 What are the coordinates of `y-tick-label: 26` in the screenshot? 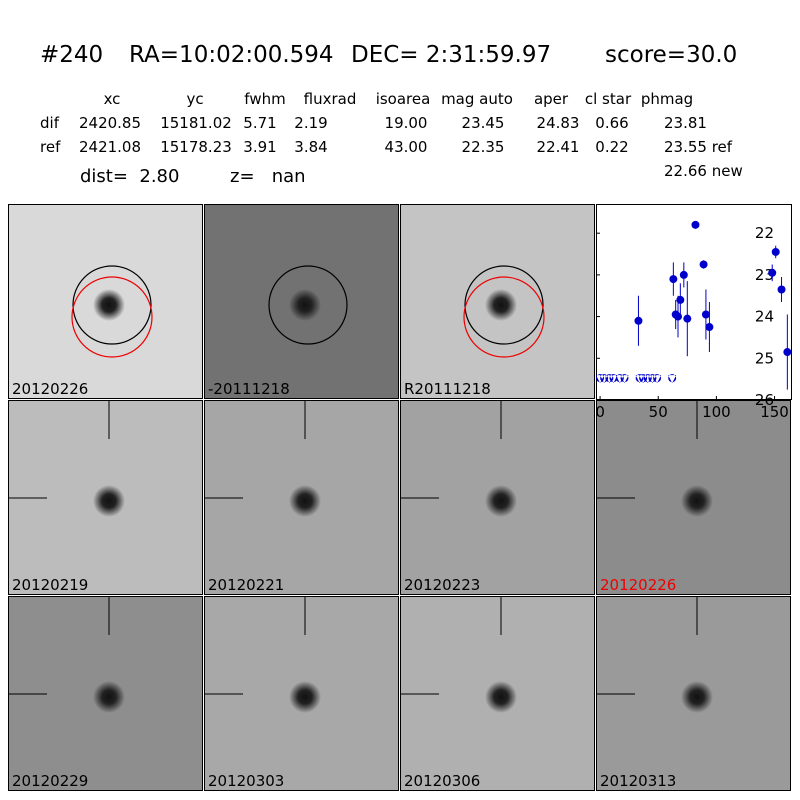 It's located at (764, 400).